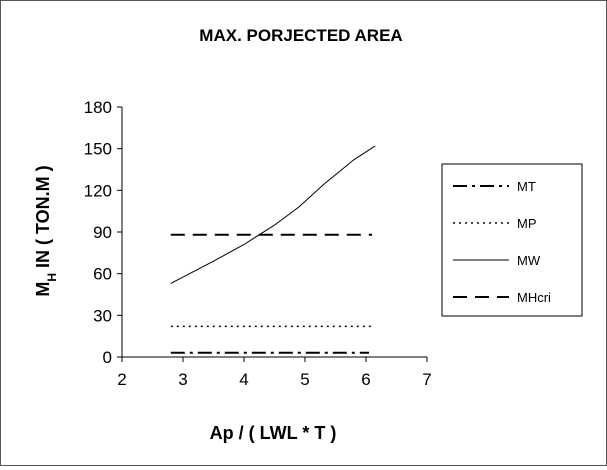 Image resolution: width=607 pixels, height=470 pixels. What do you see at coordinates (273, 214) in the screenshot?
I see `series-line-mw` at bounding box center [273, 214].